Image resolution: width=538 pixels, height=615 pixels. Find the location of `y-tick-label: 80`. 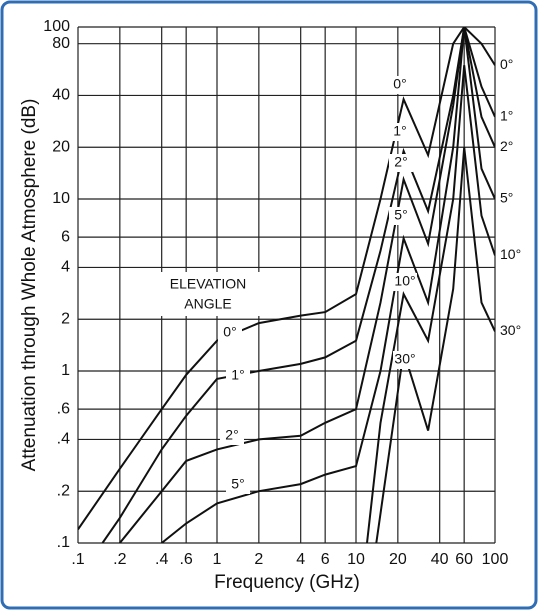

y-tick-label: 80 is located at coordinates (61, 43).